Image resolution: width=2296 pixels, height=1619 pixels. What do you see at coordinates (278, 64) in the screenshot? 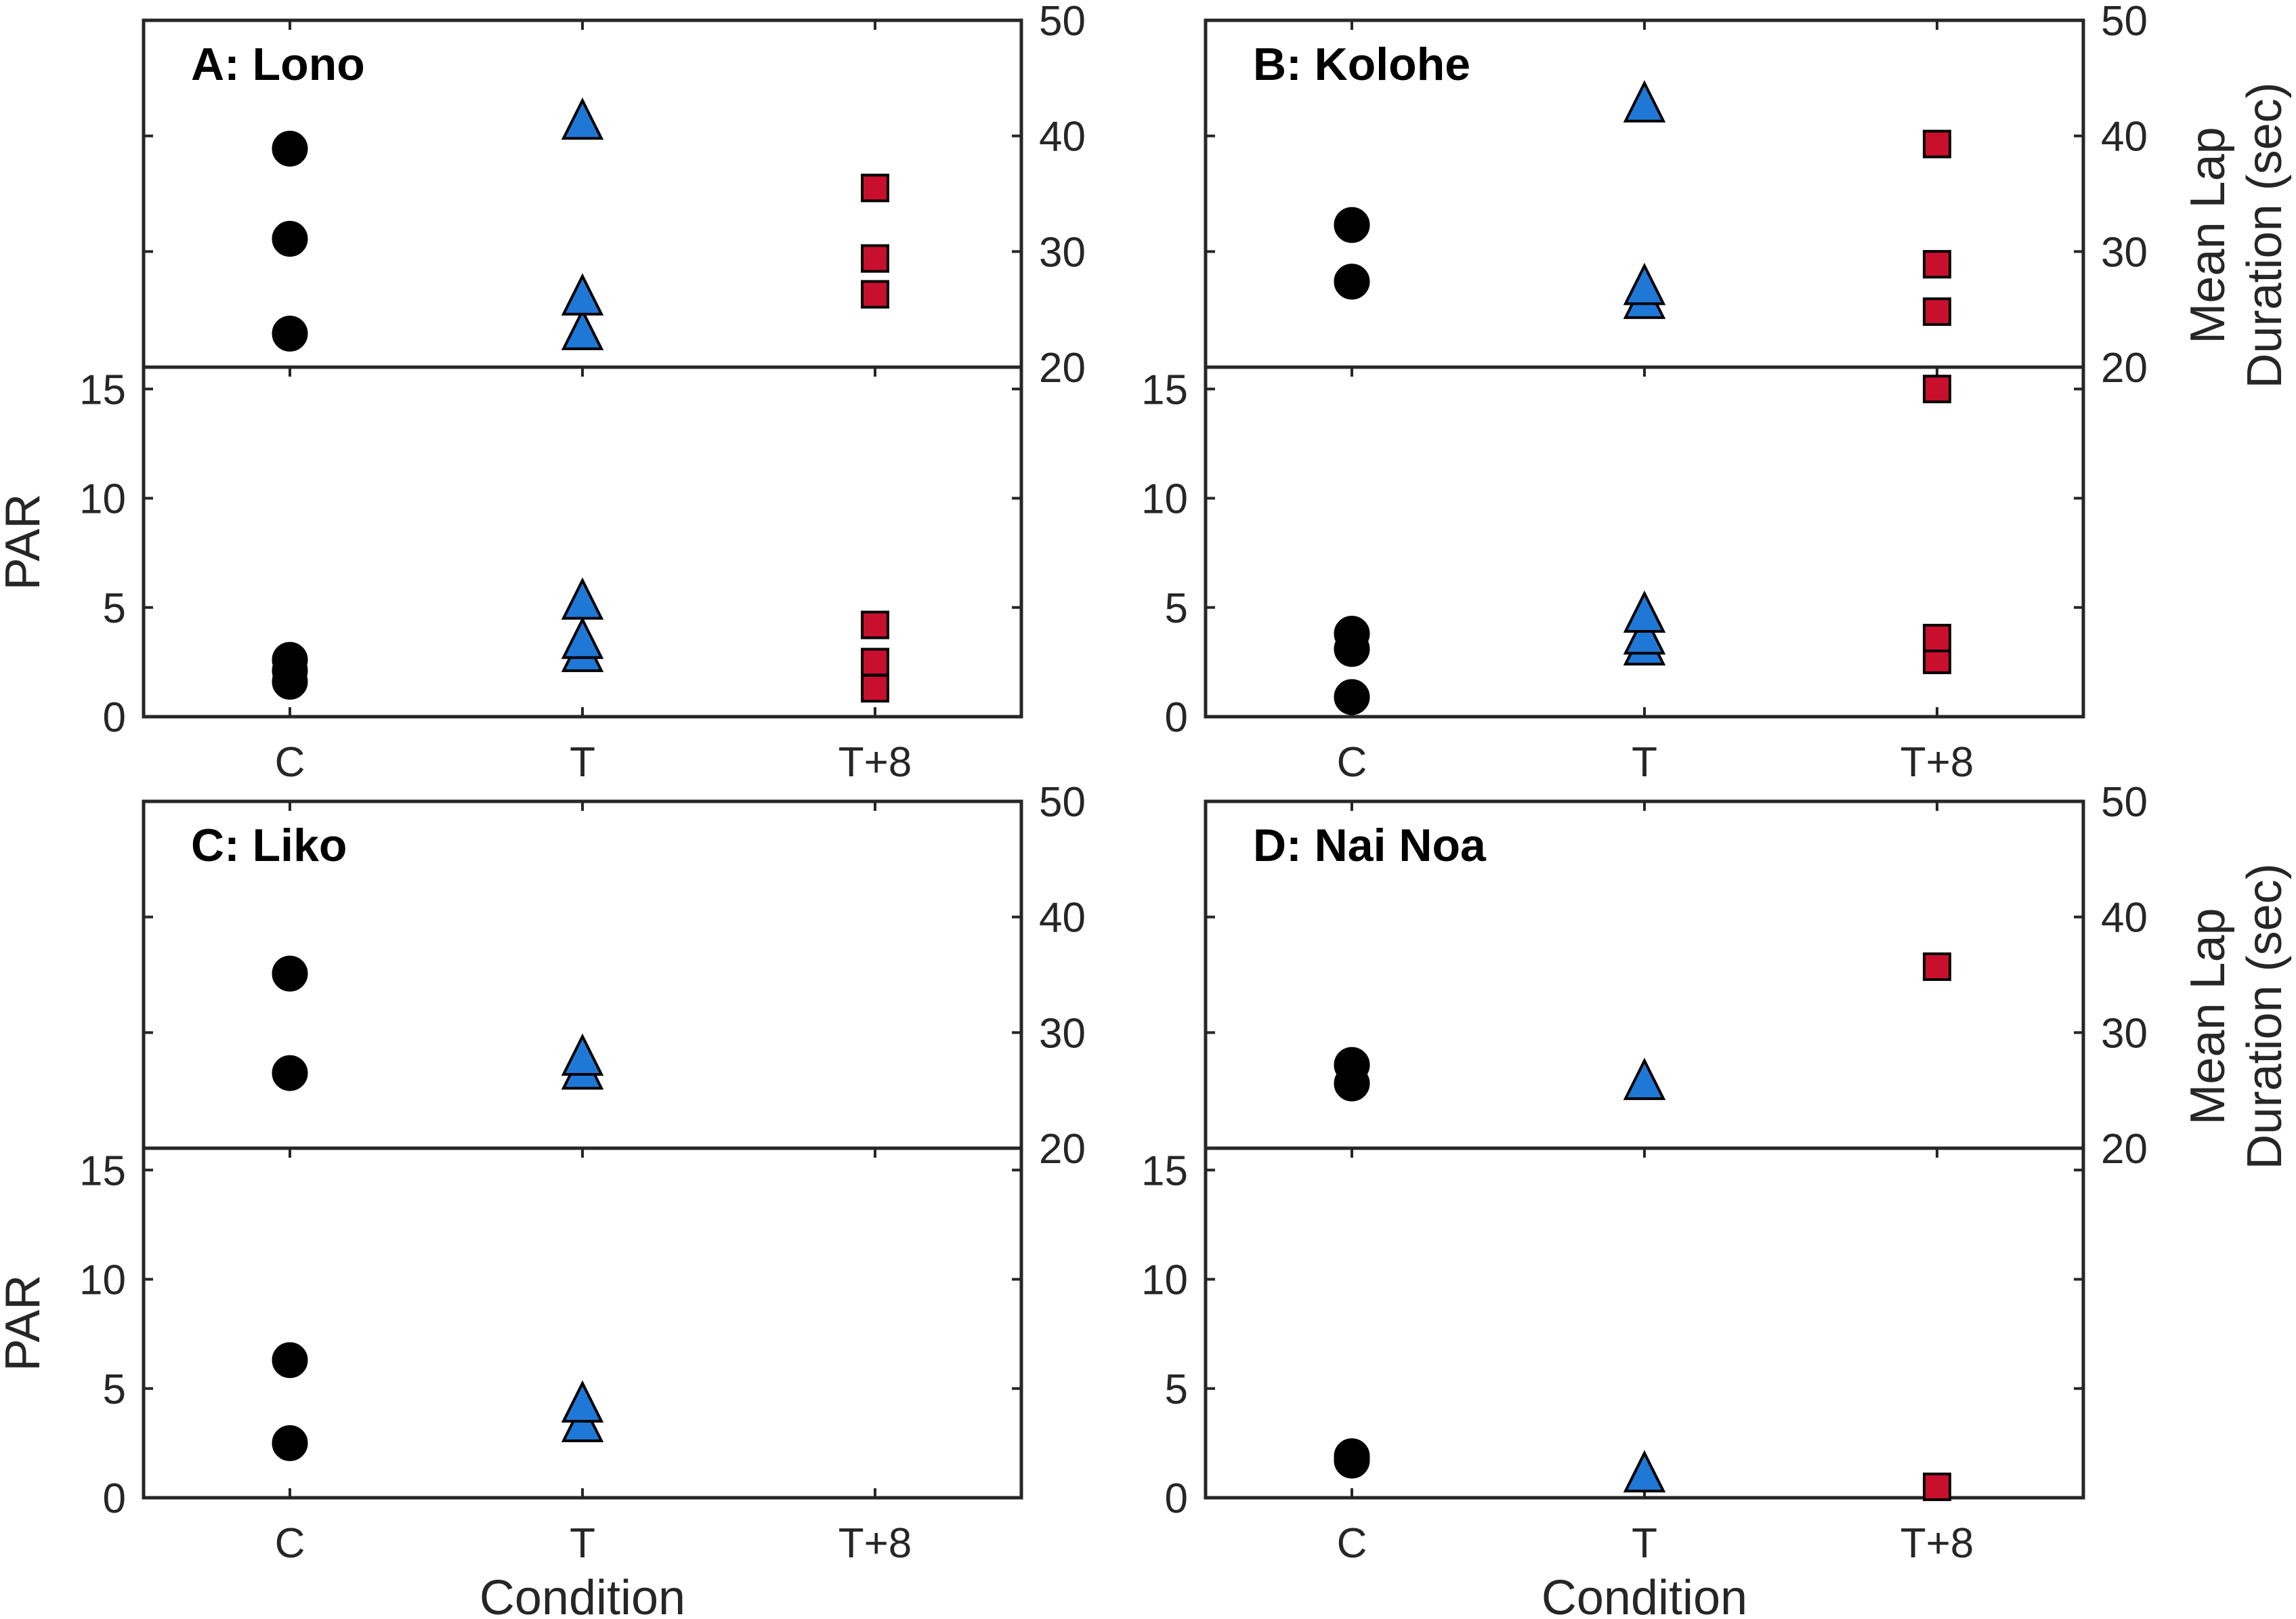
I see `panel-title: A: Lono` at bounding box center [278, 64].